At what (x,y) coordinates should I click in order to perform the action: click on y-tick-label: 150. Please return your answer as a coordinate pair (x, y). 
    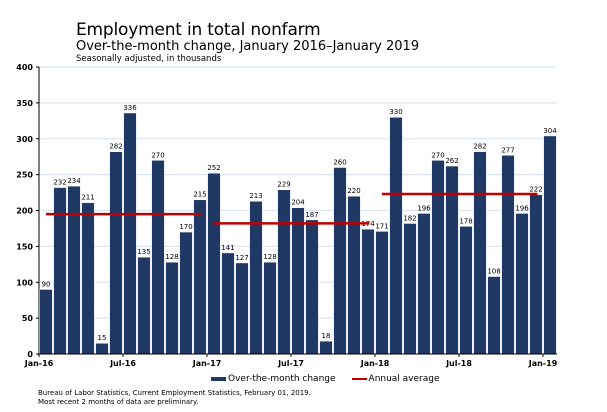
    Looking at the image, I should click on (24, 246).